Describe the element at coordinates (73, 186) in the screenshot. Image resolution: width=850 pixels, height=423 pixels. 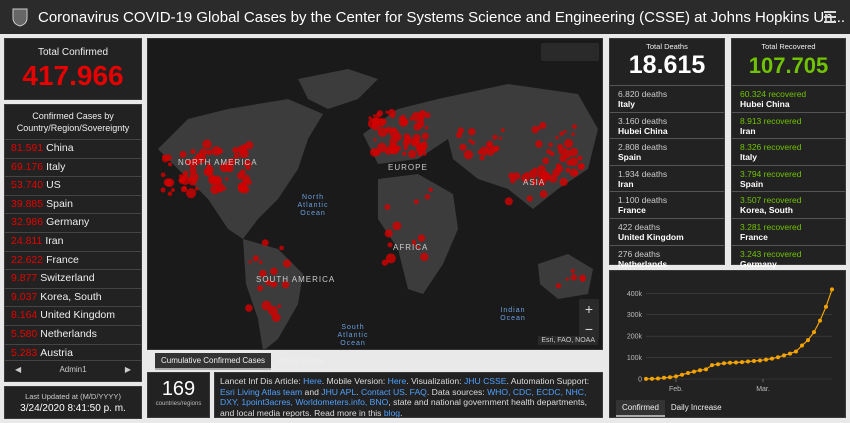
I see `list-row: 53.740 US` at that location.